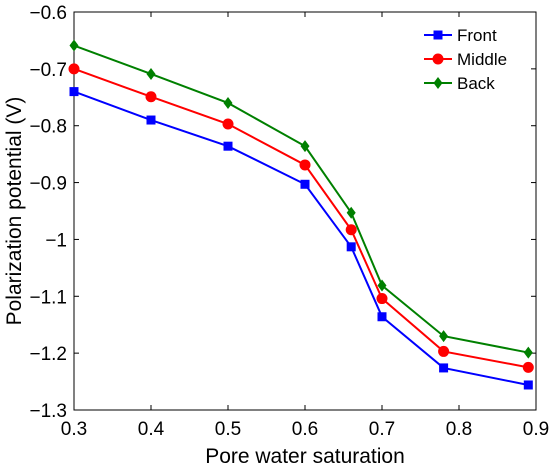 This screenshot has height=472, width=550. Describe the element at coordinates (48, 127) in the screenshot. I see `y-tick-label: −0.8` at that location.